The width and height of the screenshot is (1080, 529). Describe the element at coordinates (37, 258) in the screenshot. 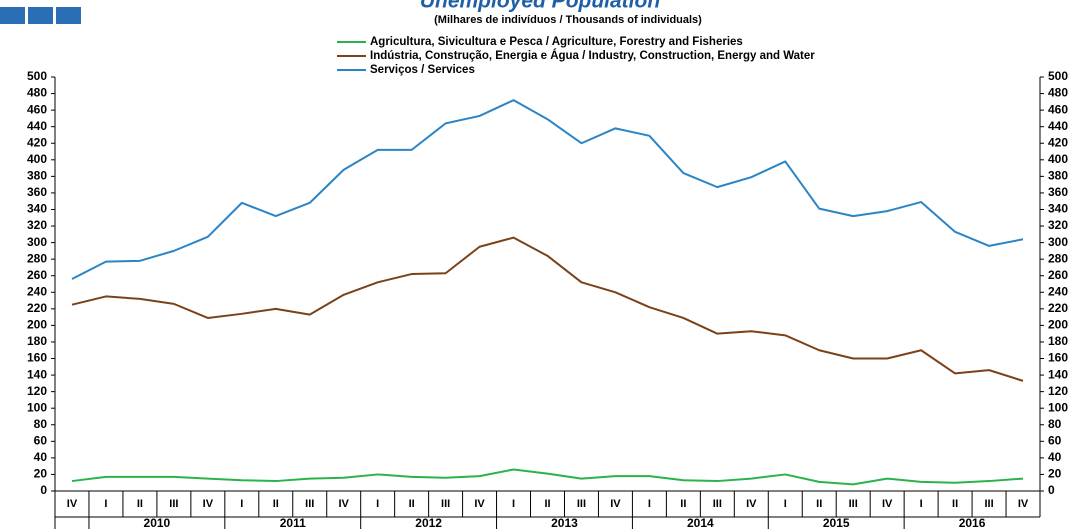

I see `y-tick-label: 280` at that location.